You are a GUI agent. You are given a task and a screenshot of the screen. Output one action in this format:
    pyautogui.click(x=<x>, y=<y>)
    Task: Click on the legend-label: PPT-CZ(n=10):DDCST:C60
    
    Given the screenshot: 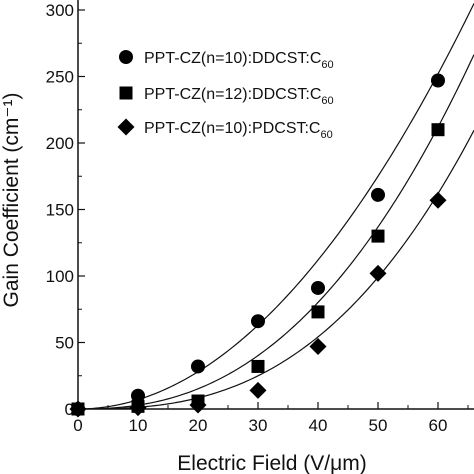 What is the action you would take?
    pyautogui.click(x=239, y=60)
    